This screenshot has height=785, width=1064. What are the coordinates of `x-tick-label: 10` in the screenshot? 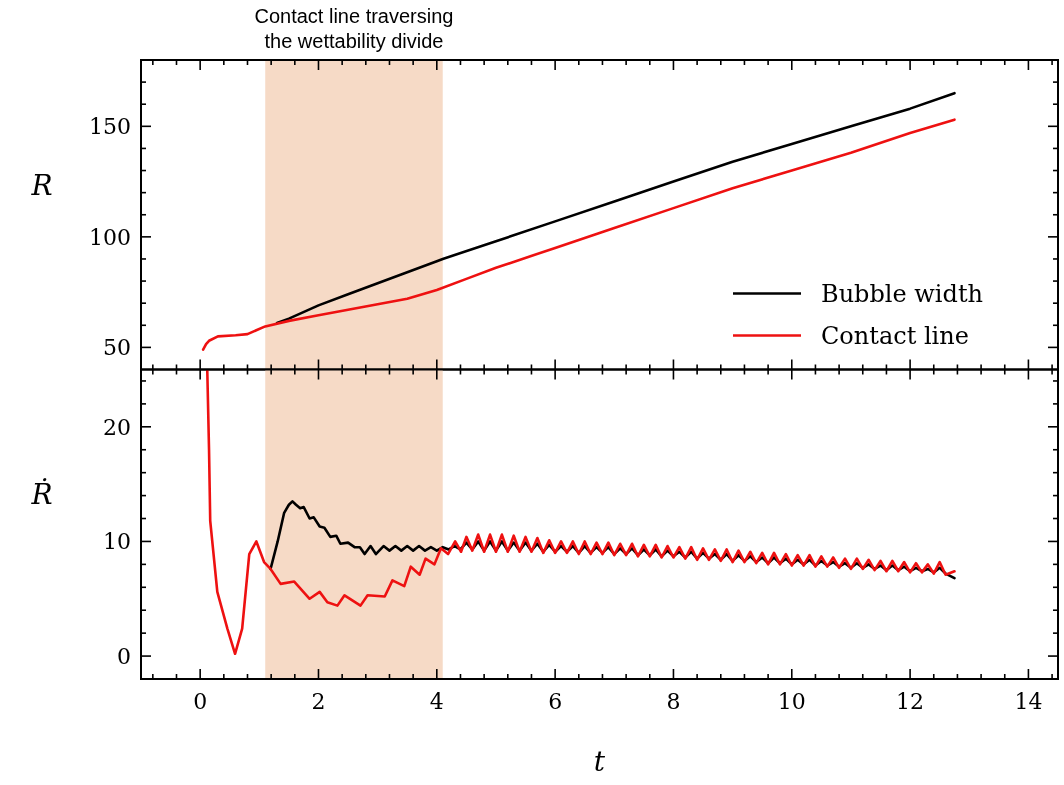 It's located at (791, 701).